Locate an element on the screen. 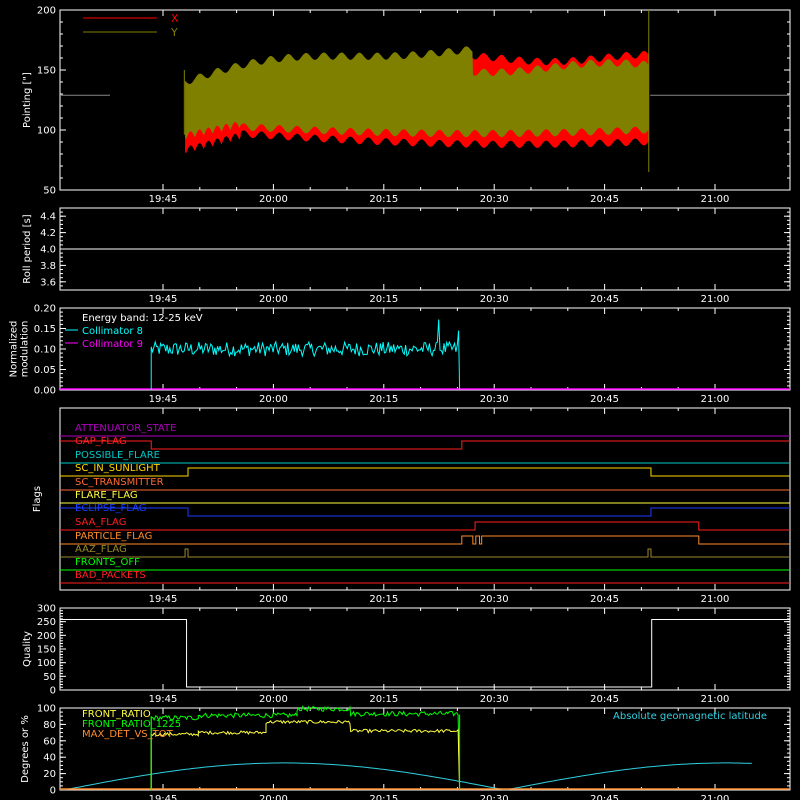 This screenshot has height=800, width=800. y-axis-label: Normalized is located at coordinates (14, 349).